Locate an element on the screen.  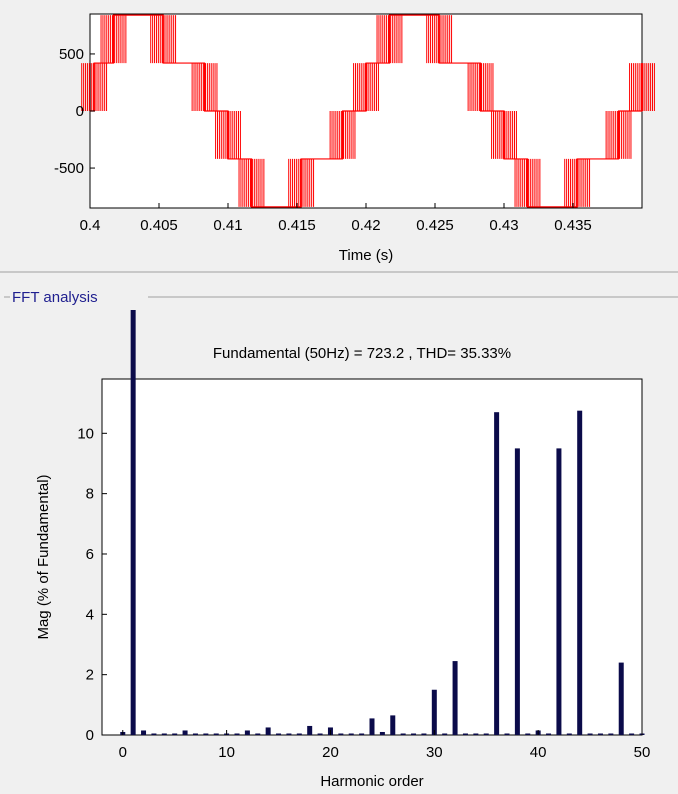
fft-x-tick-label: 0 is located at coordinates (123, 752).